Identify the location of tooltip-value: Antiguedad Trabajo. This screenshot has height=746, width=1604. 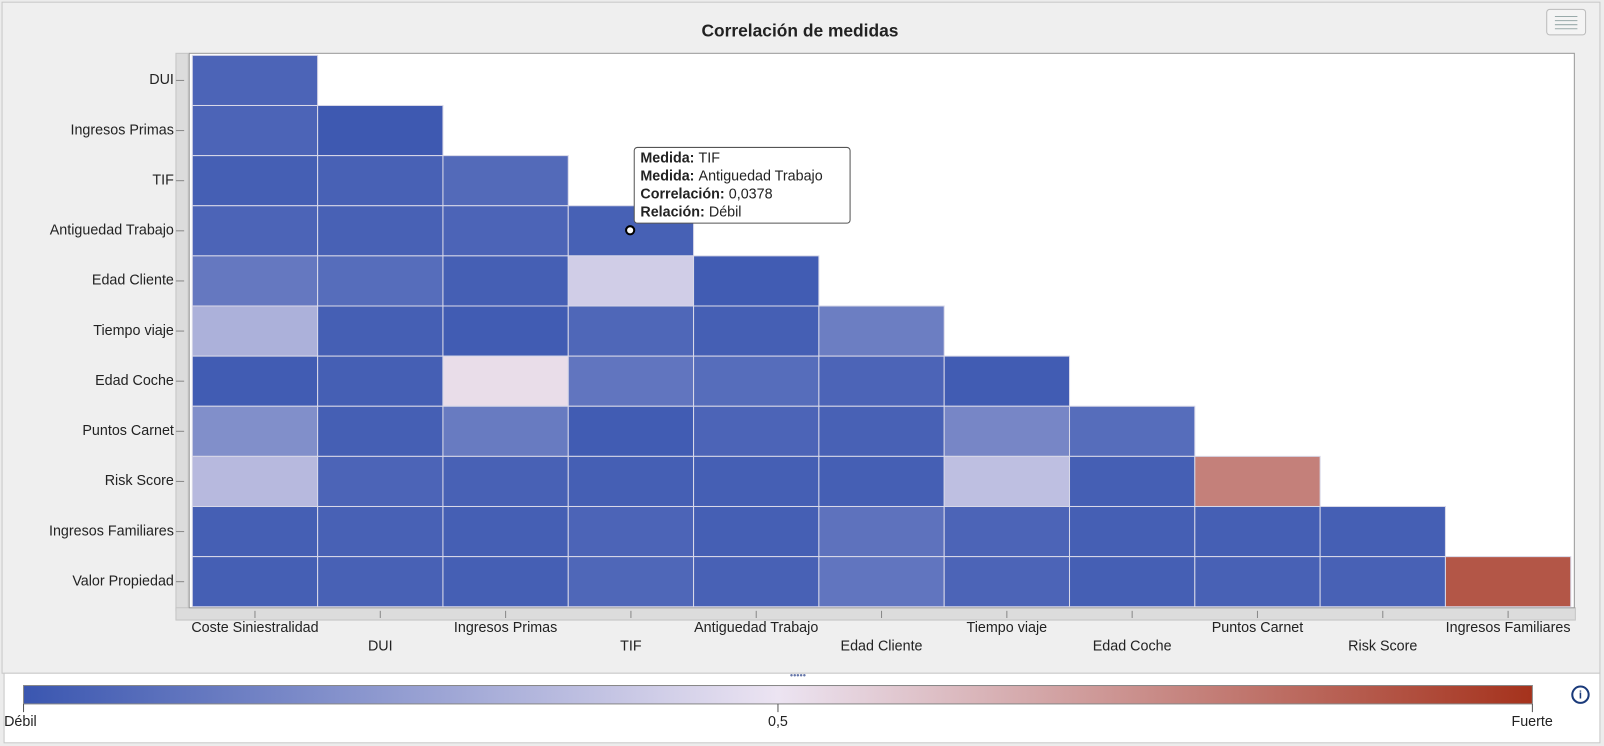
(761, 176).